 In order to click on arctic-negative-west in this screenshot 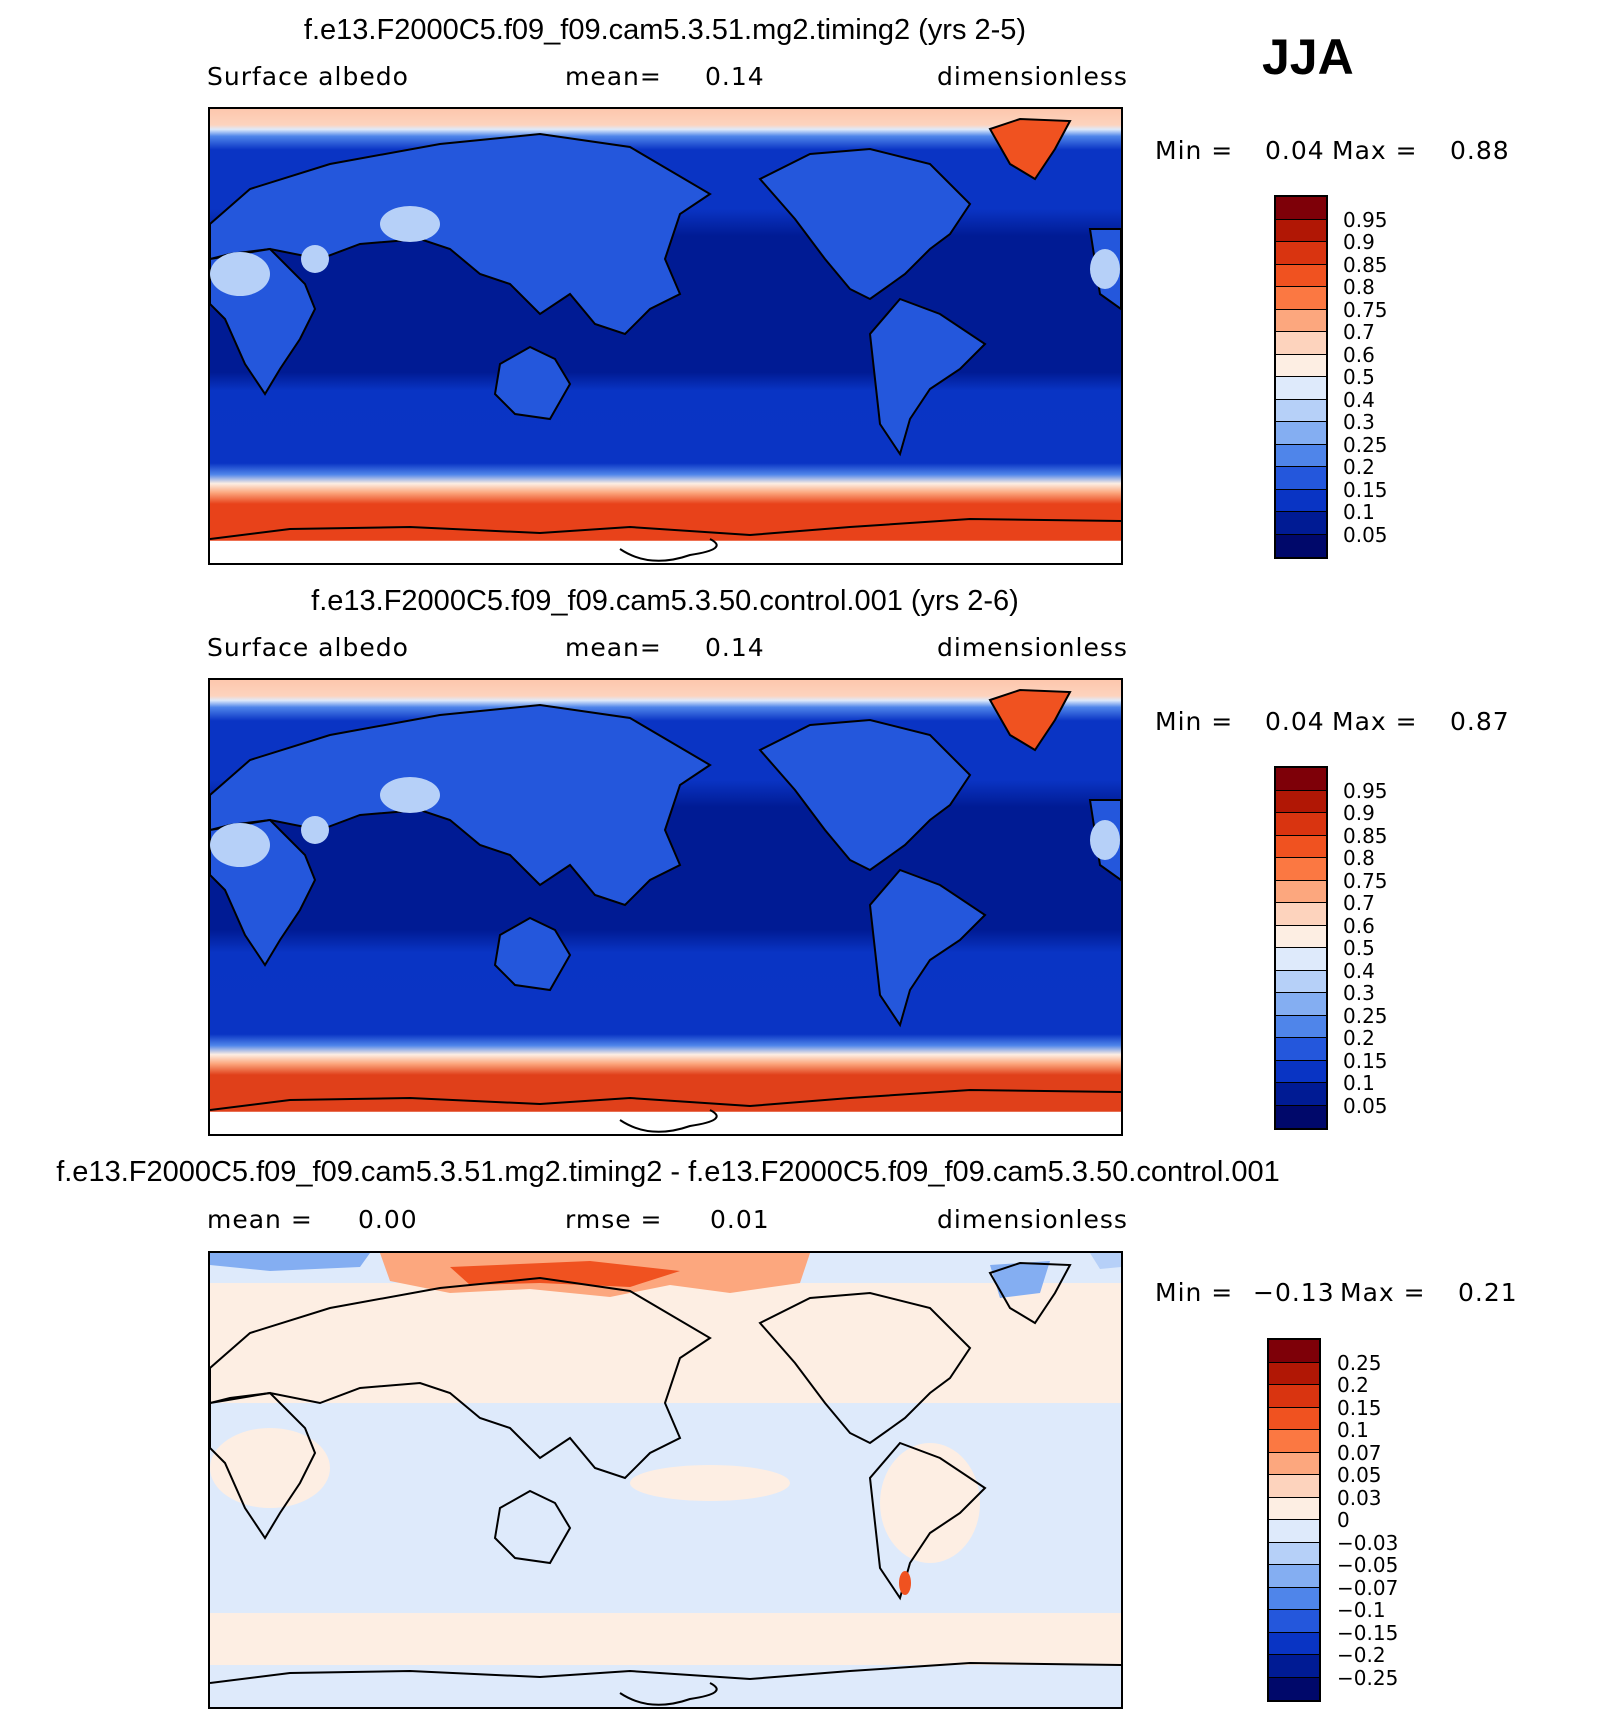, I will do `click(290, 1262)`.